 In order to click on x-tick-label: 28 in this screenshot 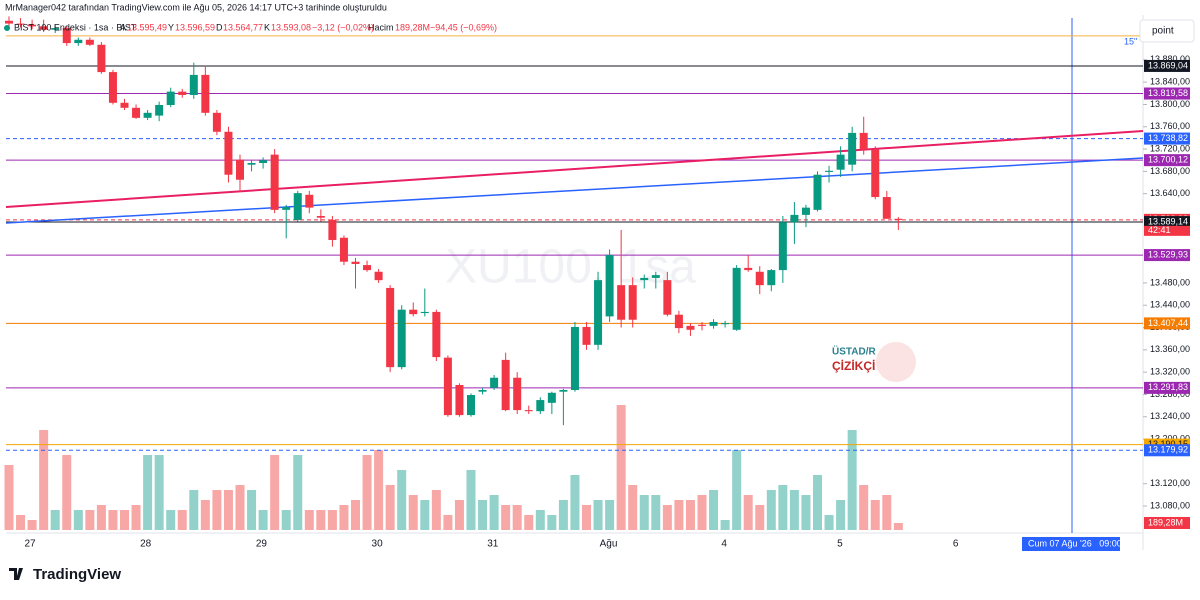, I will do `click(146, 544)`.